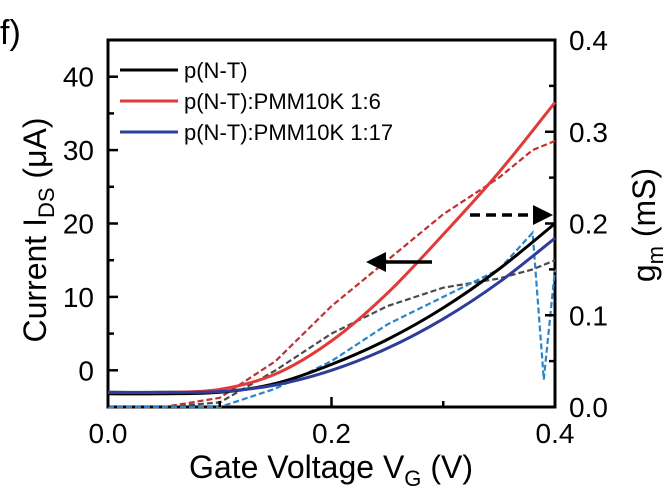 This screenshot has height=492, width=670. What do you see at coordinates (282, 101) in the screenshot?
I see `legend-label-pmm-1-6: p(N-T):PMM10K 1:6` at bounding box center [282, 101].